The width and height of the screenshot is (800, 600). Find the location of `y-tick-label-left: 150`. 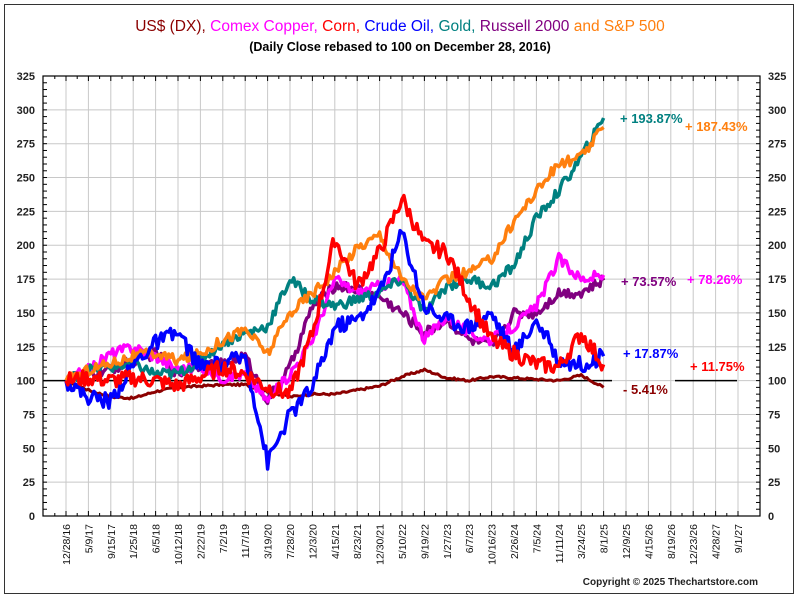

y-tick-label-left: 150 is located at coordinates (26, 314).